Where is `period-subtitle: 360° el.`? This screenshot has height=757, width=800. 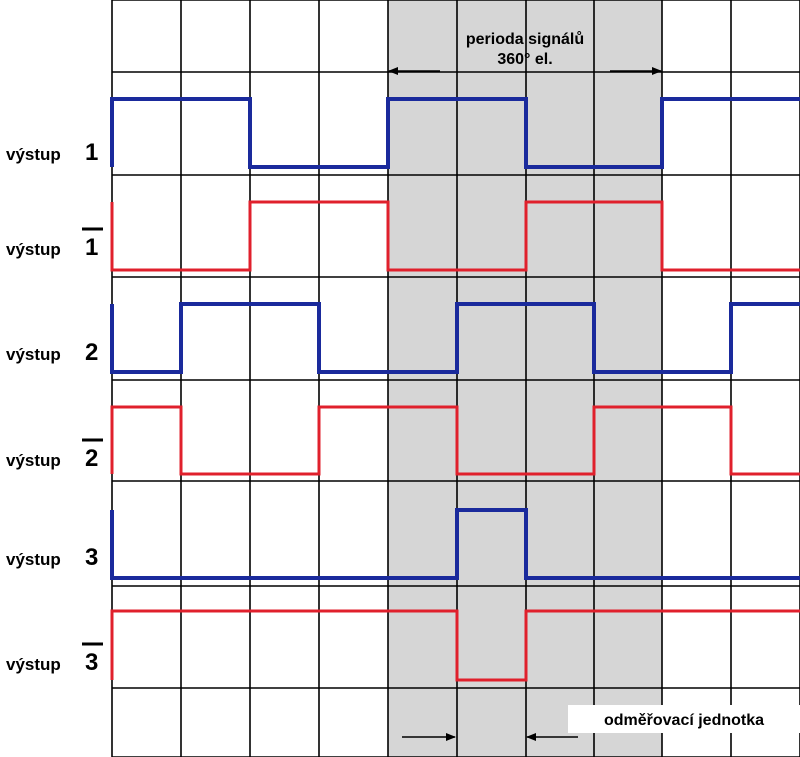 period-subtitle: 360° el. is located at coordinates (524, 59).